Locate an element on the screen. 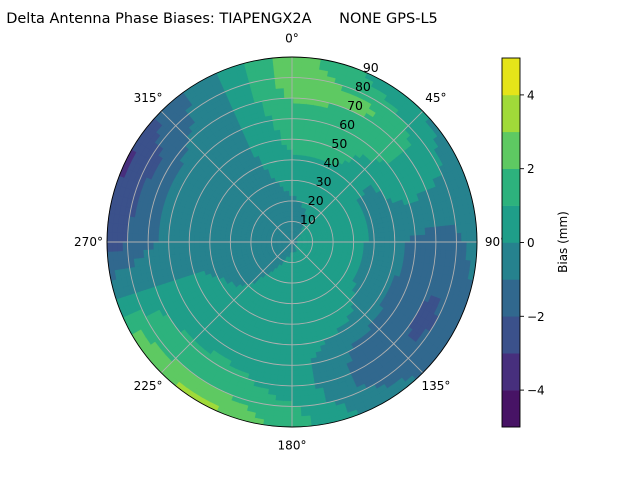 Image resolution: width=640 pixels, height=484 pixels. colorbar: −4 −2 0 2 4 is located at coordinates (523, 242).